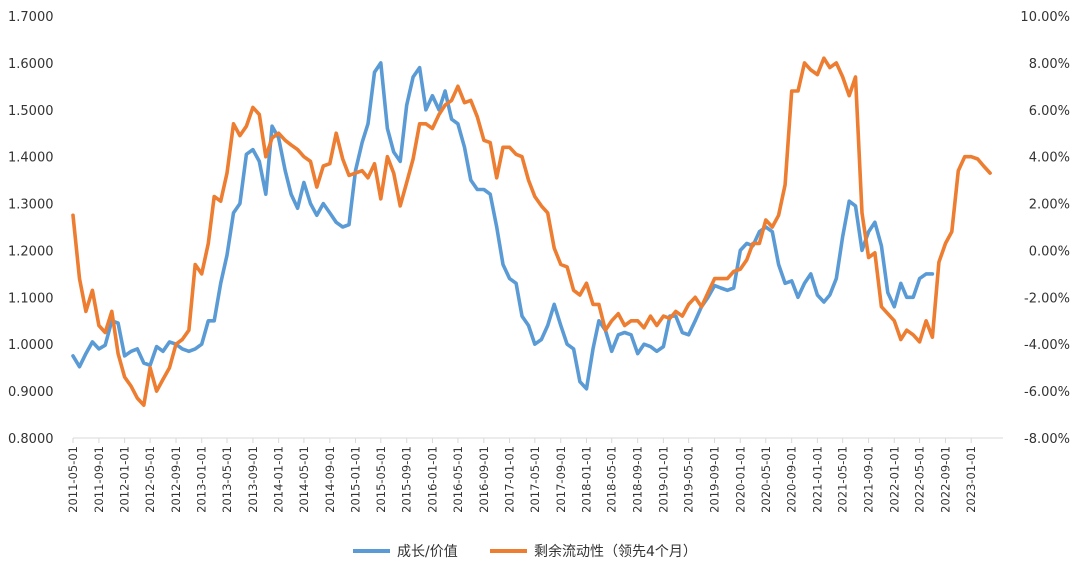  What do you see at coordinates (31, 205) in the screenshot?
I see `y-left-tick-label: 1.3000` at bounding box center [31, 205].